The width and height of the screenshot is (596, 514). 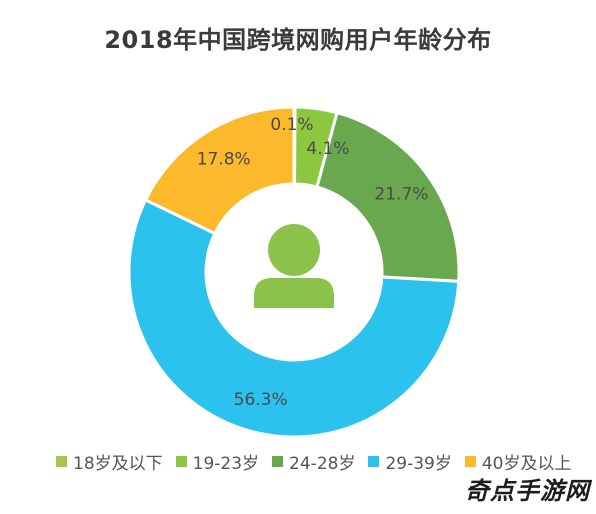 I want to click on data-label-3: 56.3%, so click(x=261, y=400).